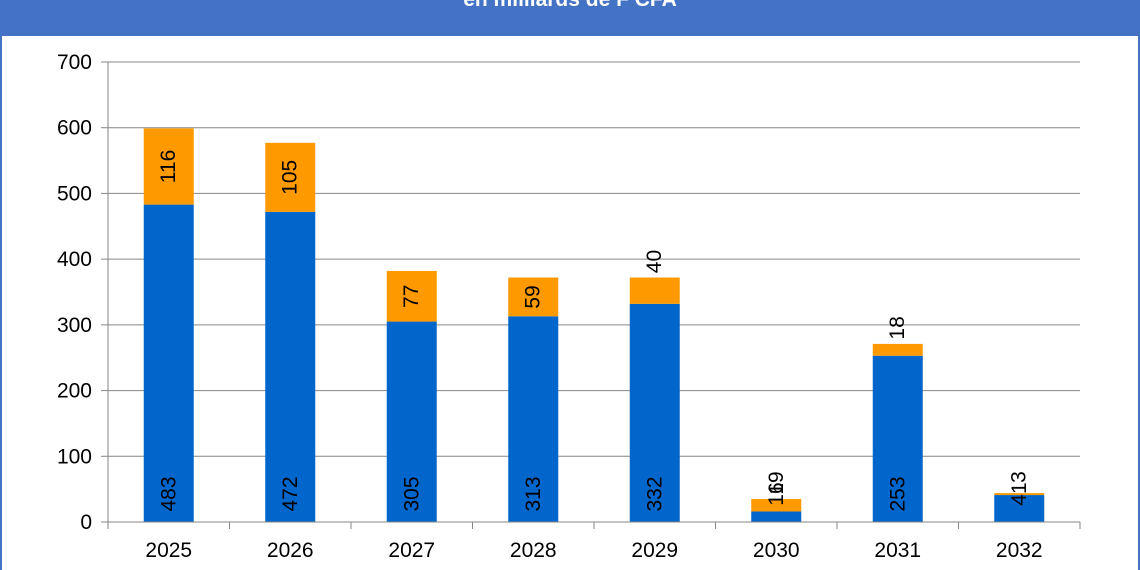 This screenshot has width=1140, height=570. I want to click on chart-title-bar: en milliards de F CFA, so click(570, 18).